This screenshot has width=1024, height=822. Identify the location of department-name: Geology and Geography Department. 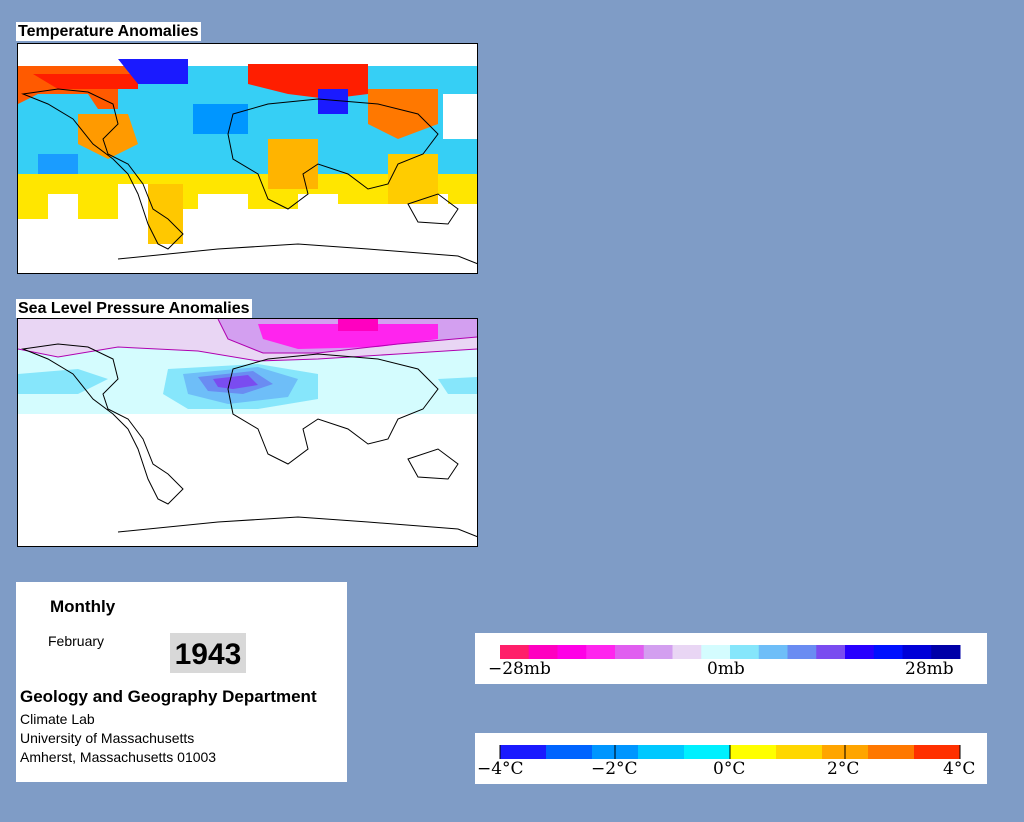
(168, 696).